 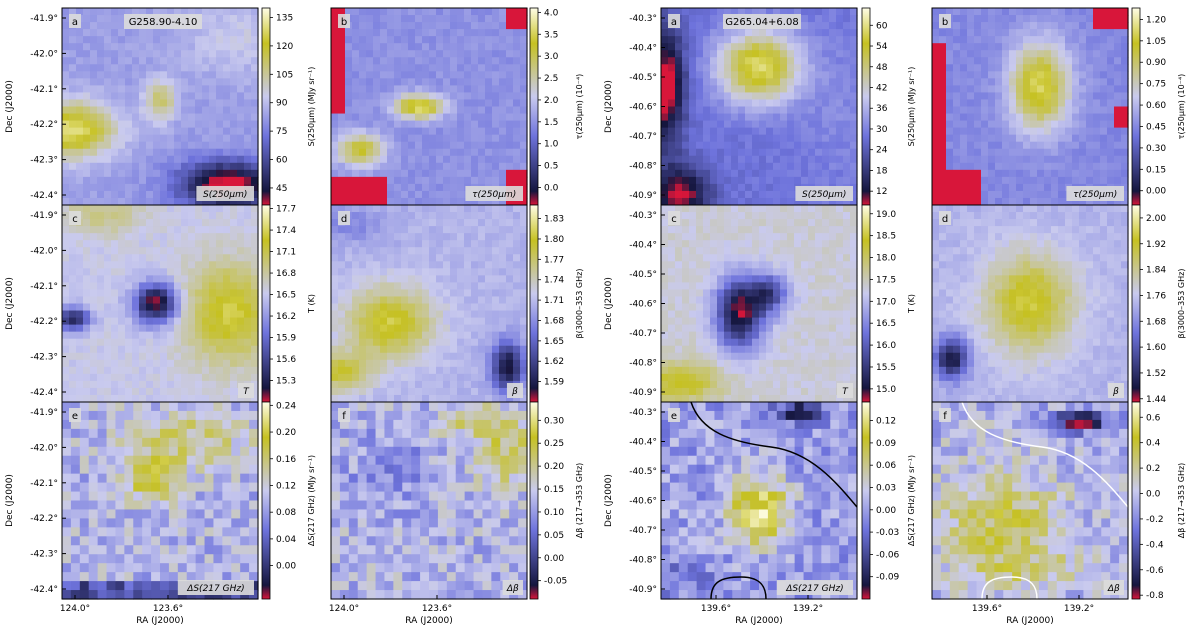 I want to click on quantity-label: S(250μm), so click(x=225, y=195).